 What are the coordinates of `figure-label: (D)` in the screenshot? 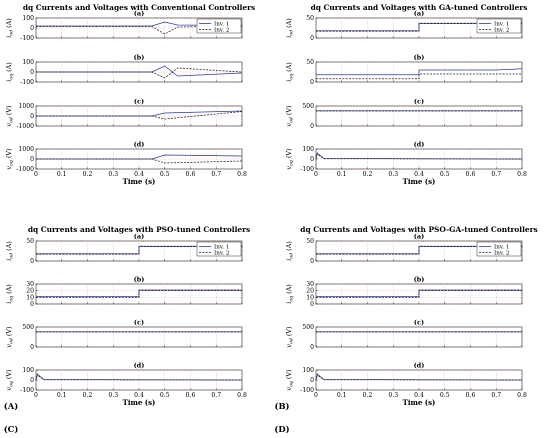 It's located at (281, 429).